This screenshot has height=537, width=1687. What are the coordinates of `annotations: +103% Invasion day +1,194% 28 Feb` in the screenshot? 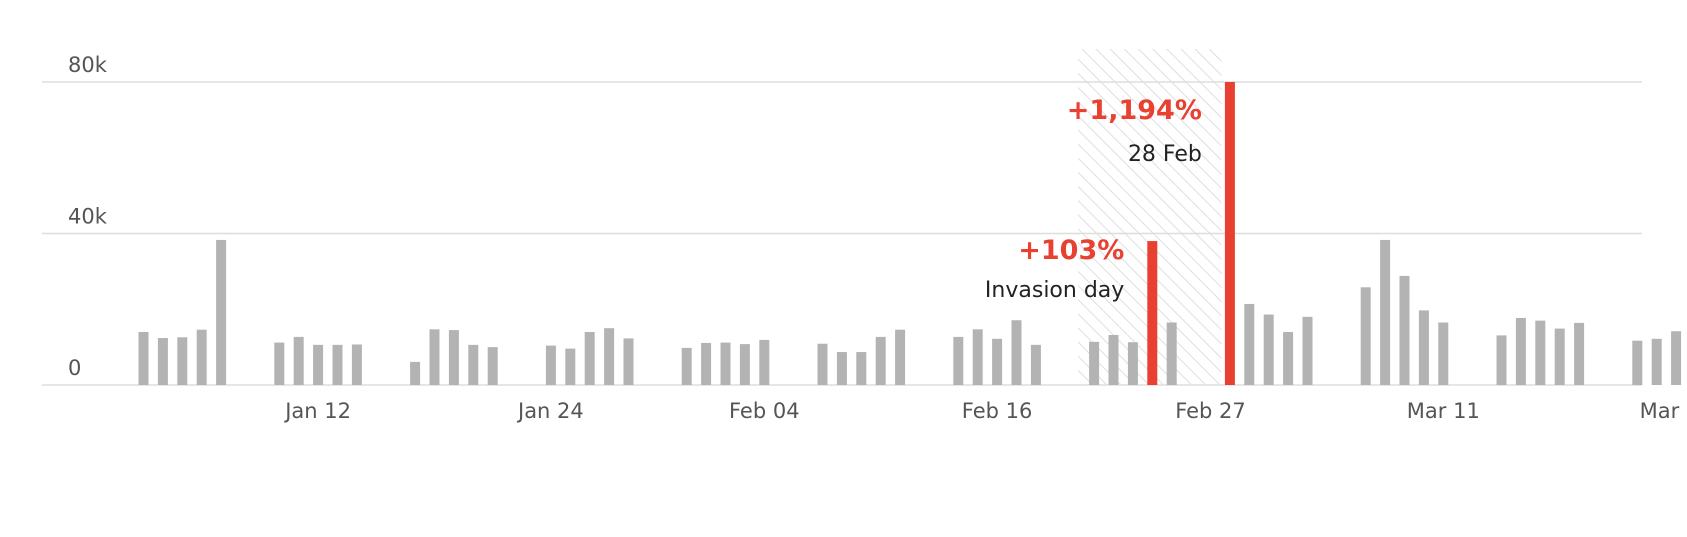 It's located at (1093, 199).